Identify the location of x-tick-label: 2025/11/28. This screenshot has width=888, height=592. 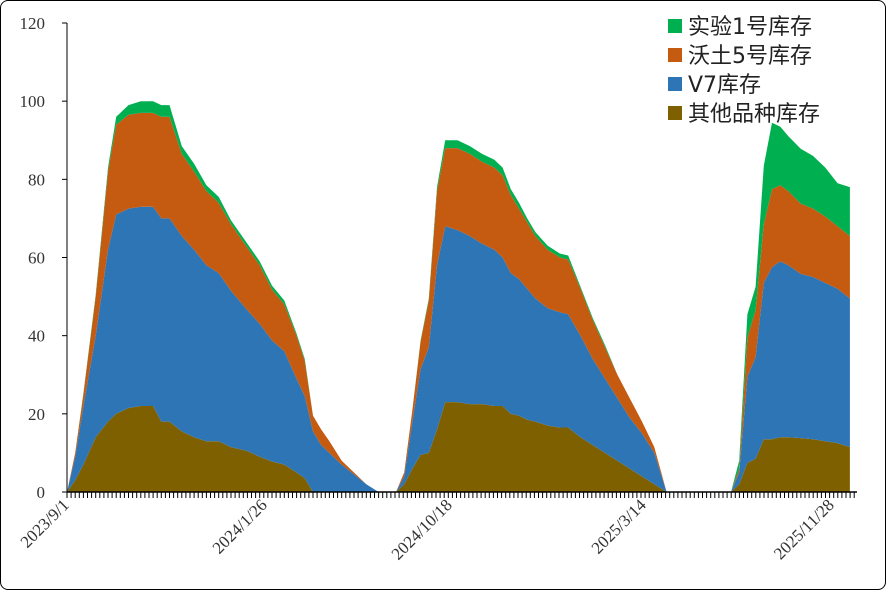
(804, 529).